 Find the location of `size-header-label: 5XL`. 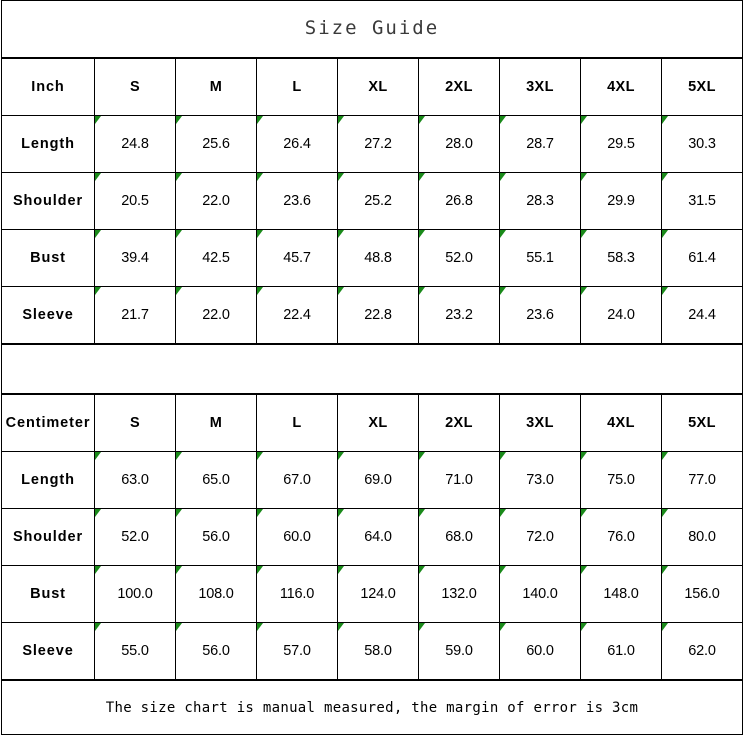

size-header-label: 5XL is located at coordinates (702, 87).